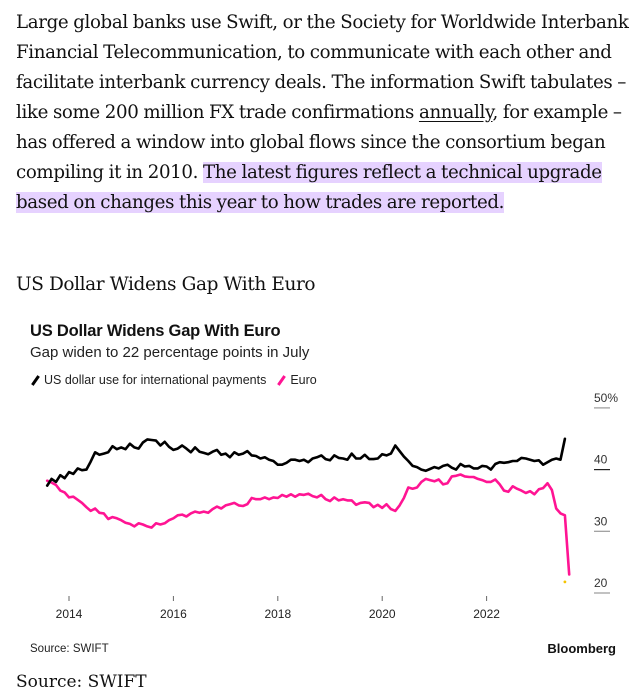 The width and height of the screenshot is (638, 692). Describe the element at coordinates (155, 331) in the screenshot. I see `chart-title: US Dollar Widens Gap With Euro` at that location.